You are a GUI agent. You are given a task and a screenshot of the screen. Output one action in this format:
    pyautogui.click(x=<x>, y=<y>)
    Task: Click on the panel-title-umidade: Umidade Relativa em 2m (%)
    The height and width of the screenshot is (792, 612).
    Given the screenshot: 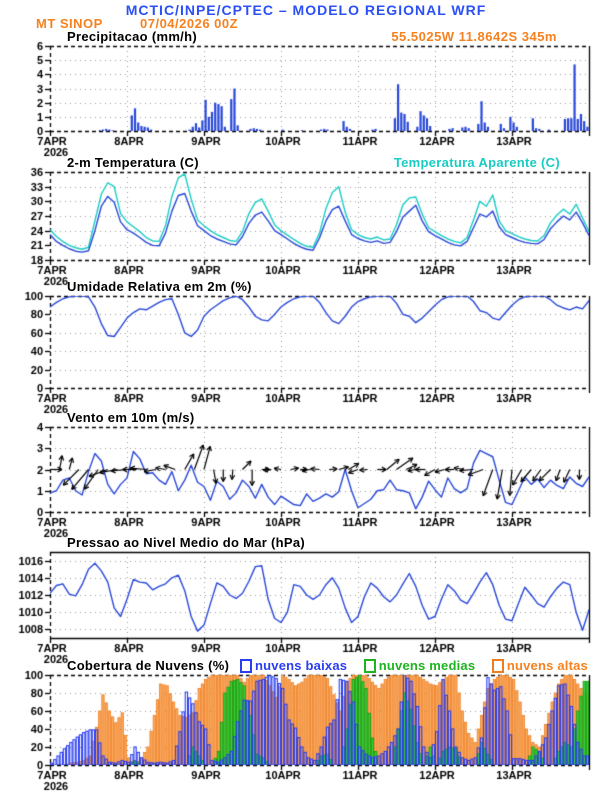 What is the action you would take?
    pyautogui.click(x=159, y=286)
    